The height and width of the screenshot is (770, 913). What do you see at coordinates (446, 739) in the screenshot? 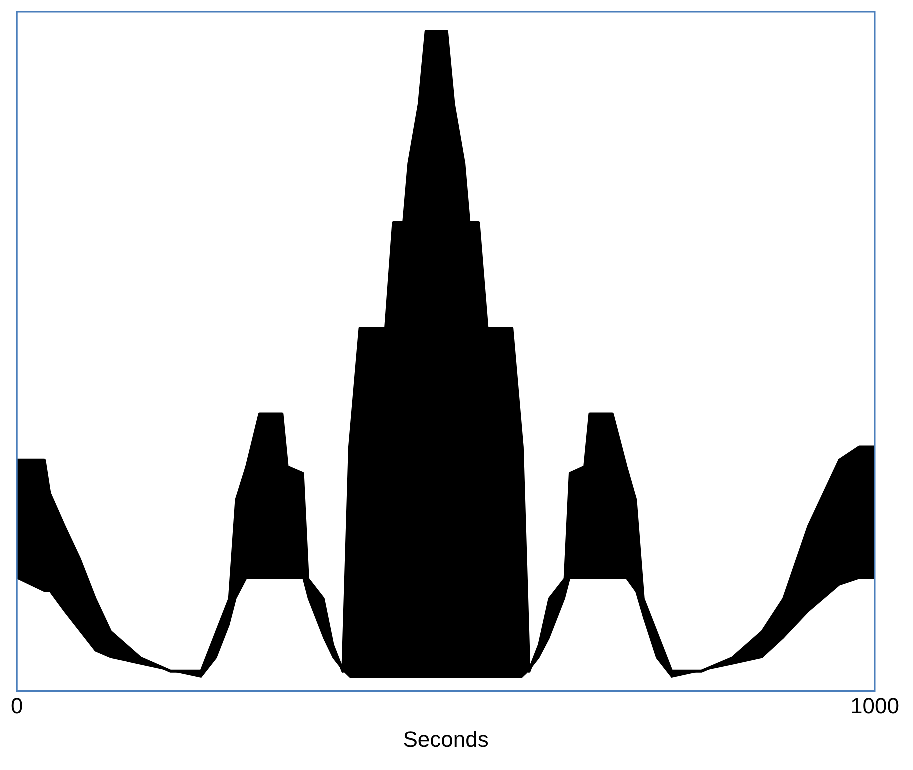
I see `x-axis-title: Seconds` at bounding box center [446, 739].